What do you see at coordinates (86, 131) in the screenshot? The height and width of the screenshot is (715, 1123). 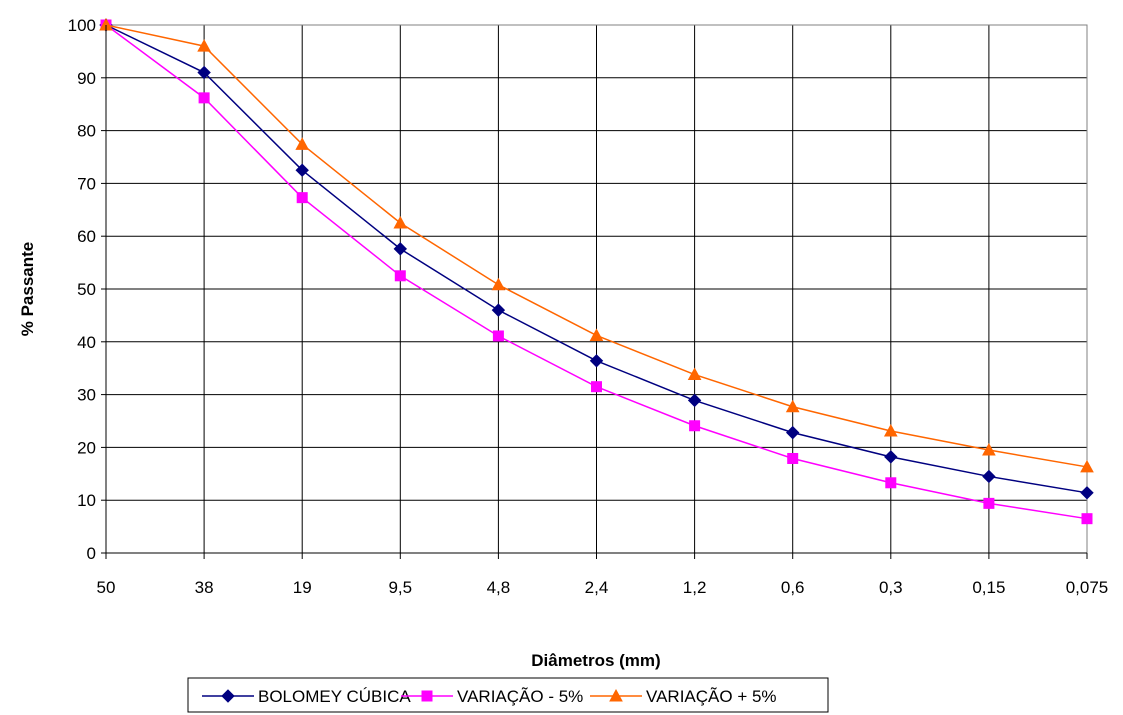 I see `y-tick-label: 80` at bounding box center [86, 131].